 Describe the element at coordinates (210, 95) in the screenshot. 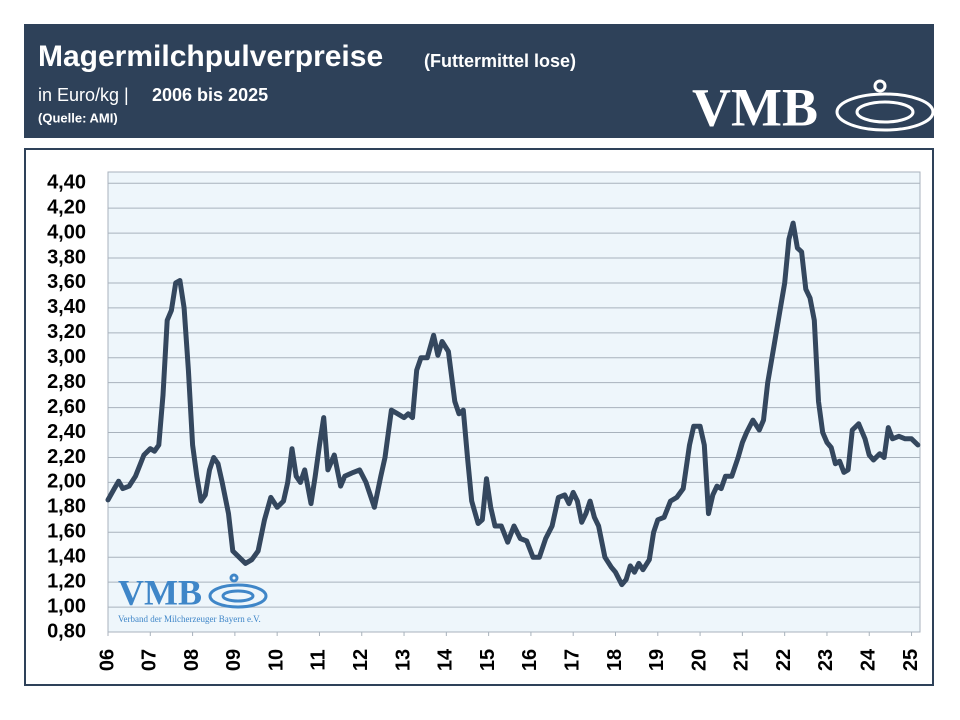

I see `subtitle-range: 2006 bis 2025` at that location.